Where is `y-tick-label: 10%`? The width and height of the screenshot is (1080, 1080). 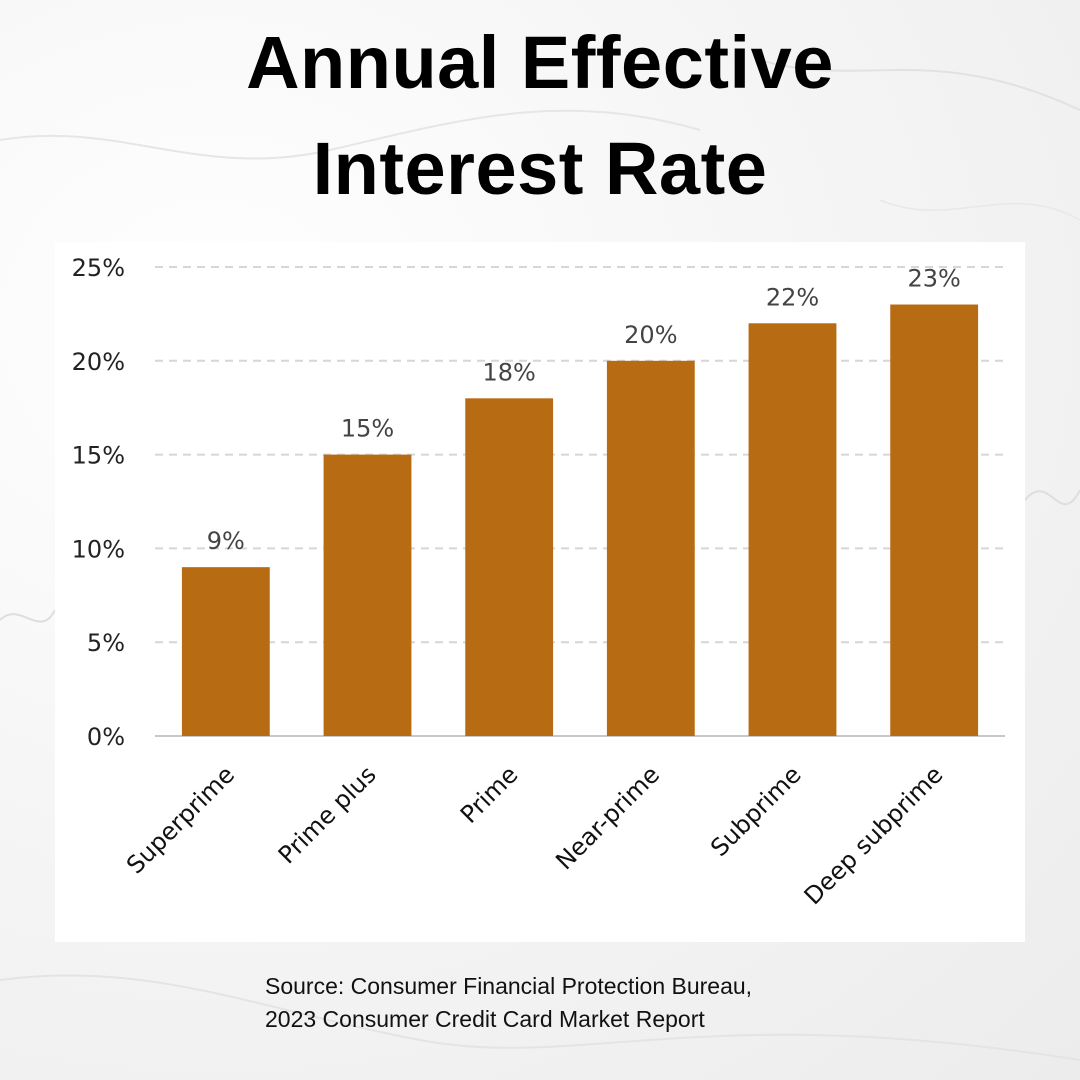 y-tick-label: 10% is located at coordinates (98, 549).